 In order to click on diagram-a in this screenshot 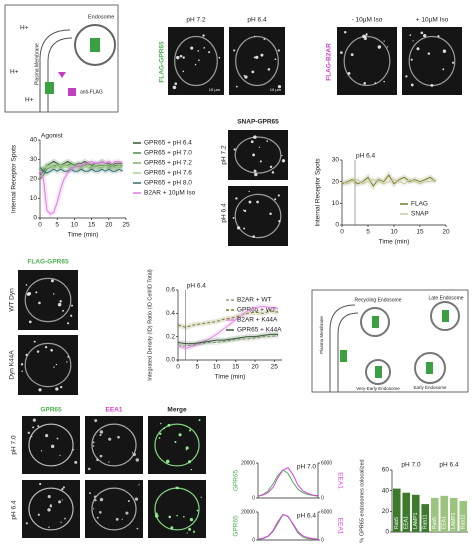, I will do `click(61, 58)`.